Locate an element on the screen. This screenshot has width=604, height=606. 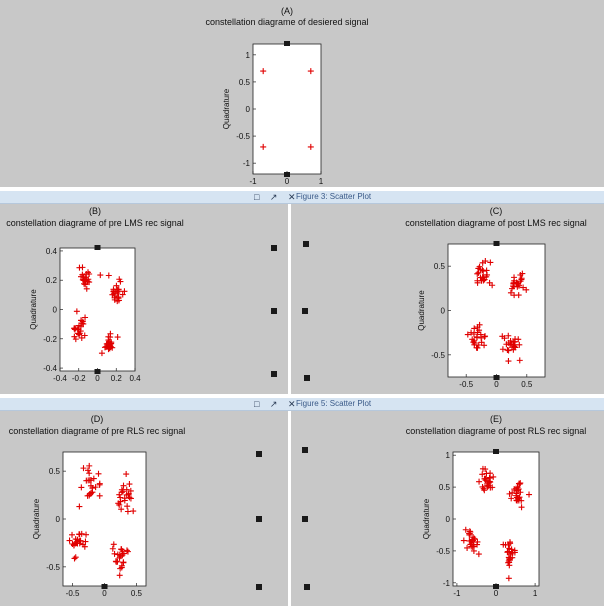
x-tick-label: 0 is located at coordinates (496, 593).